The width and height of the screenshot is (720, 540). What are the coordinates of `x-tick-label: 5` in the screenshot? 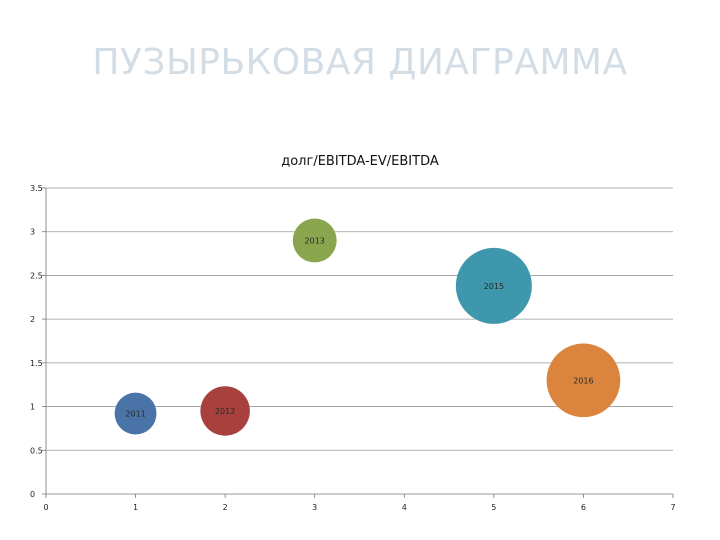 It's located at (493, 507).